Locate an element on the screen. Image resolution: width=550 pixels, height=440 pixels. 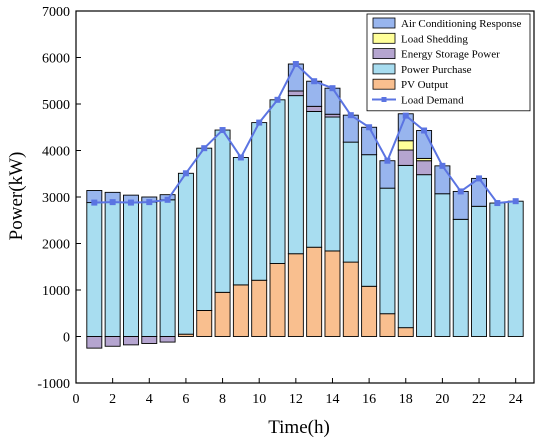
bar-power-purchase-h3 is located at coordinates (130, 269).